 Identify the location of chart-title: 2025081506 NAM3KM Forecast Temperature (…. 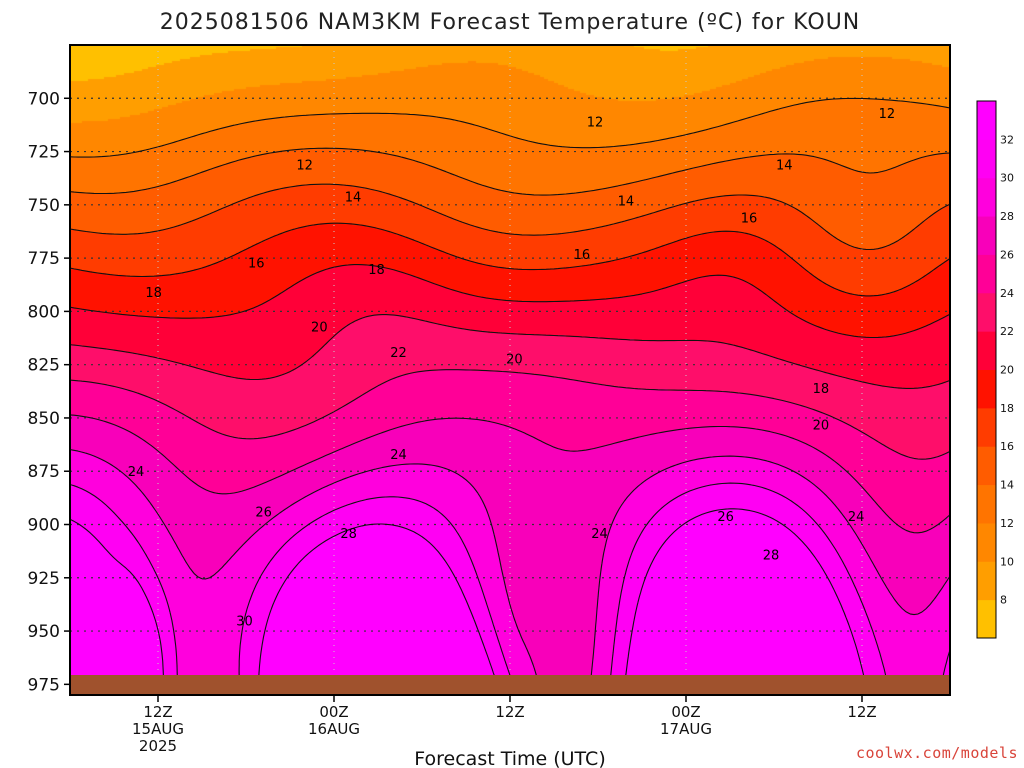
(510, 22).